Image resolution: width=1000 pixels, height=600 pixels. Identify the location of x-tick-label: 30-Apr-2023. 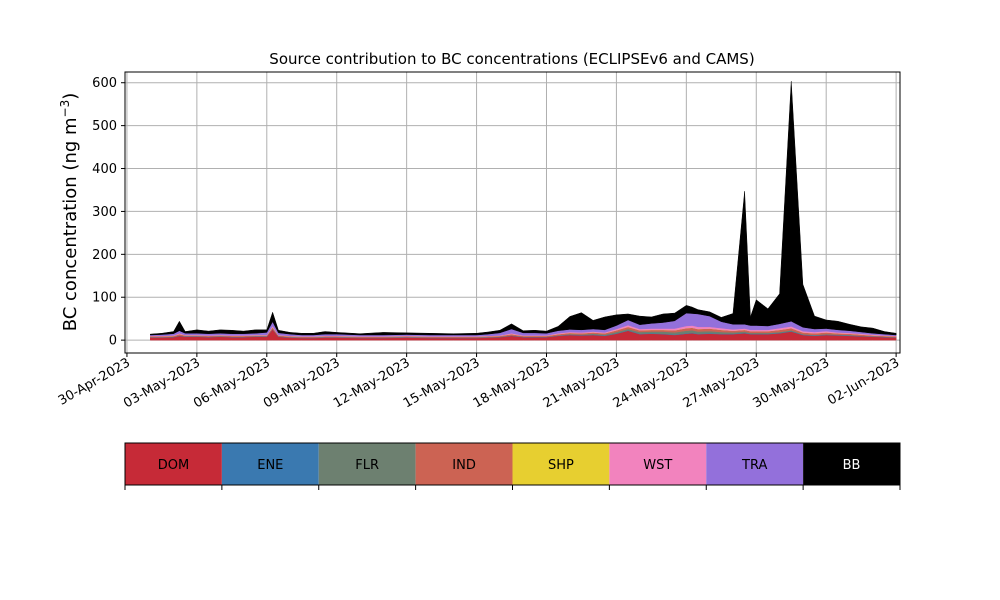
(94, 381).